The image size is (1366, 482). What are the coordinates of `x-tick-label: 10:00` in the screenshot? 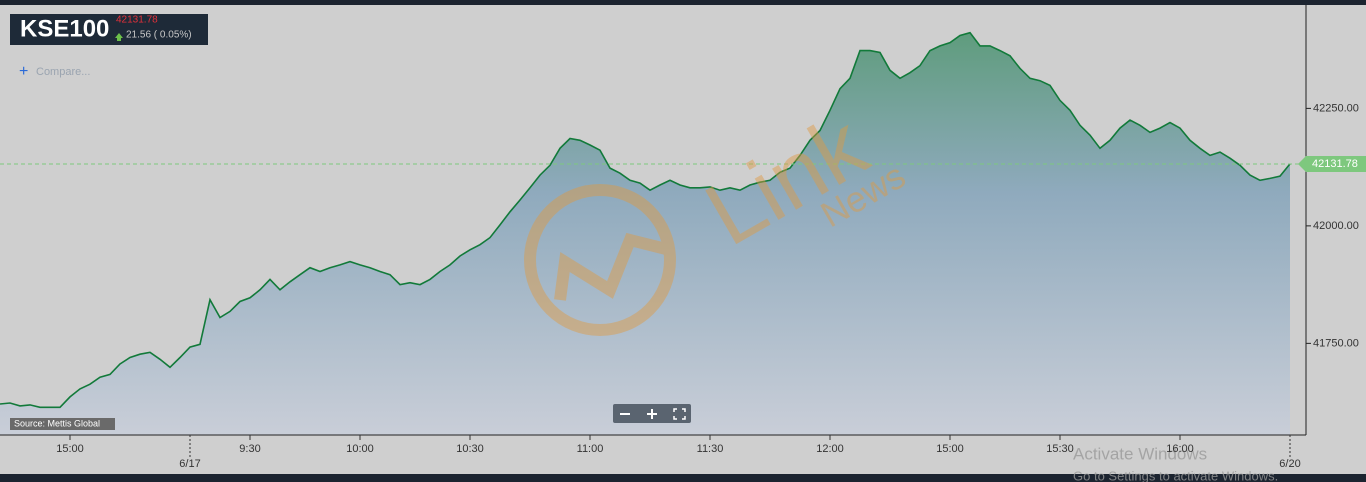 It's located at (360, 449).